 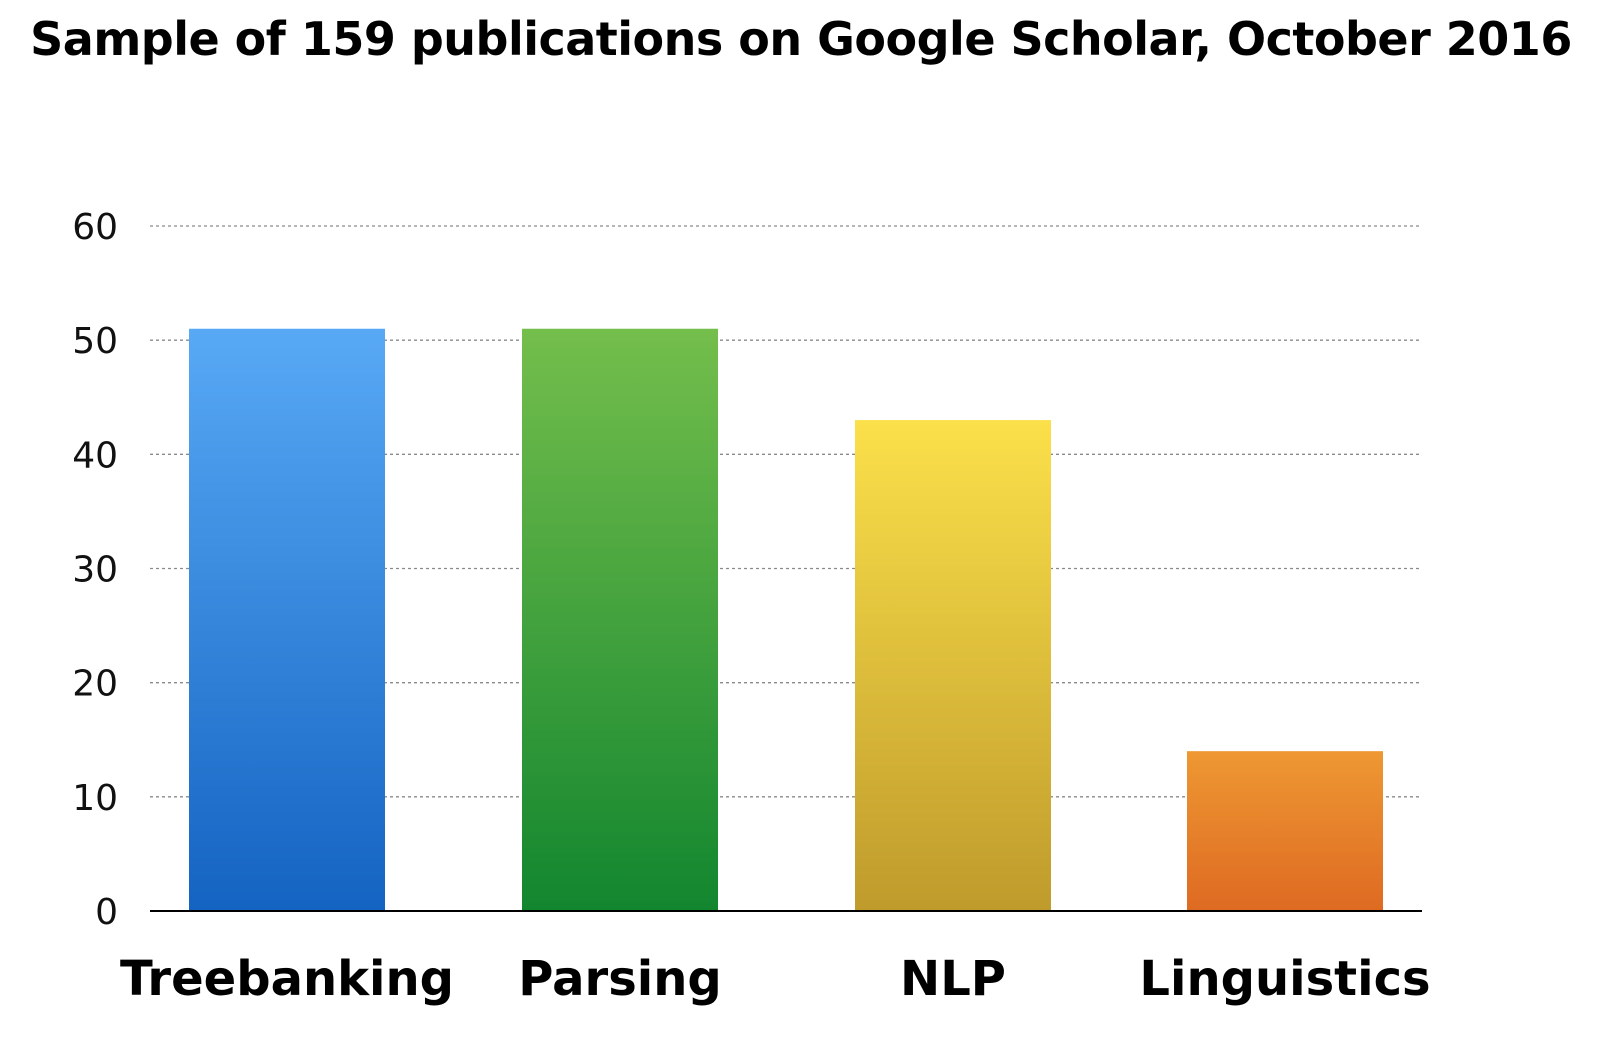 I want to click on x-category-labels: Treebanking Parsing NLP Linguistics, so click(x=775, y=979).